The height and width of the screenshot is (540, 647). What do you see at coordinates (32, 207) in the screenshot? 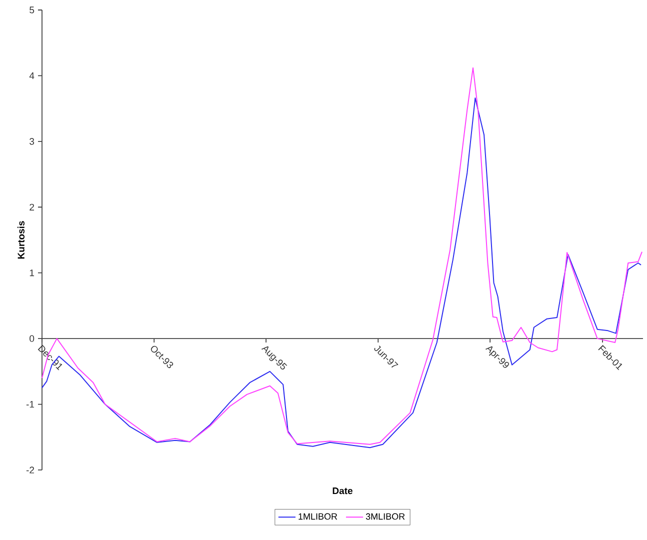
I see `y-tick-label: 2` at bounding box center [32, 207].